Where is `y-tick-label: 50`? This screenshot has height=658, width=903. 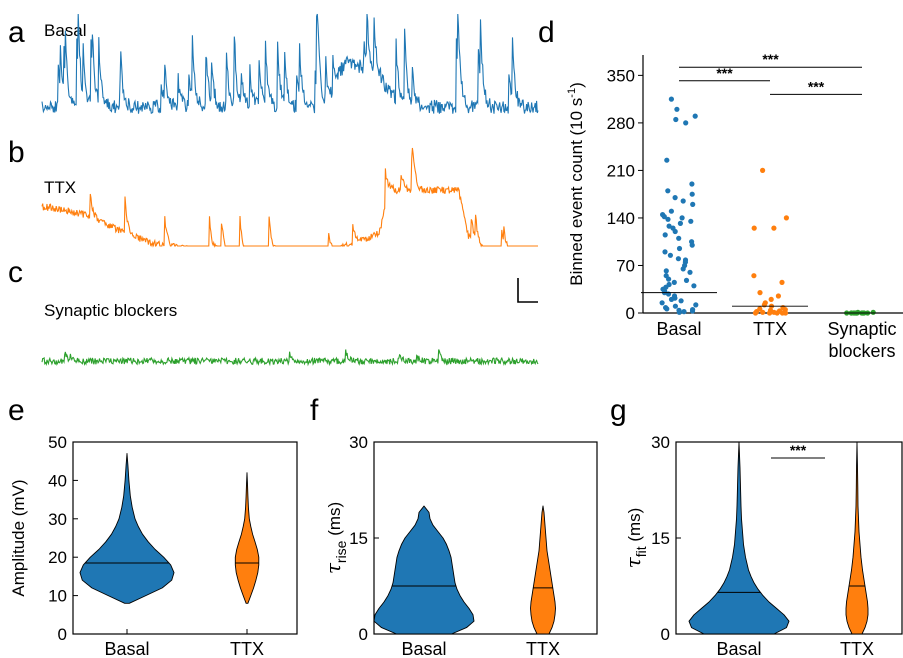 y-tick-label: 50 is located at coordinates (57, 442).